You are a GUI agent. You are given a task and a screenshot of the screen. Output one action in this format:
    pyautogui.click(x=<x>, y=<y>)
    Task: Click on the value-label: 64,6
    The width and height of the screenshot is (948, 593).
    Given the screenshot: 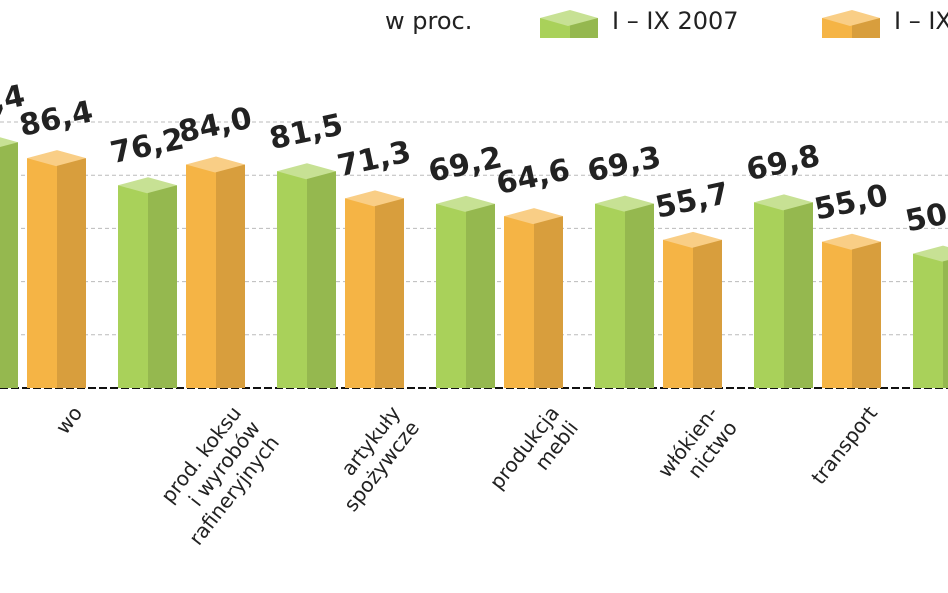 What is the action you would take?
    pyautogui.click(x=533, y=177)
    